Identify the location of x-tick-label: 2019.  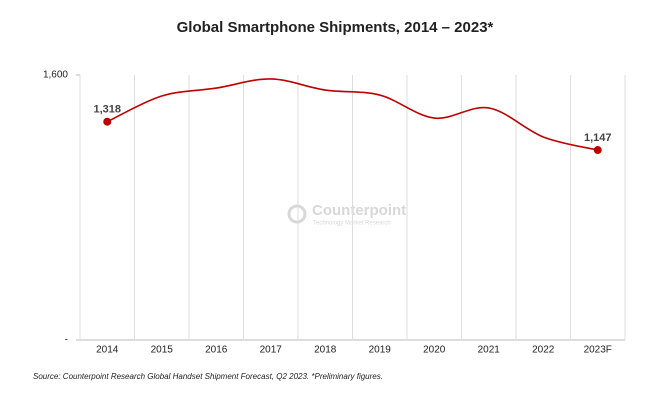
(380, 350).